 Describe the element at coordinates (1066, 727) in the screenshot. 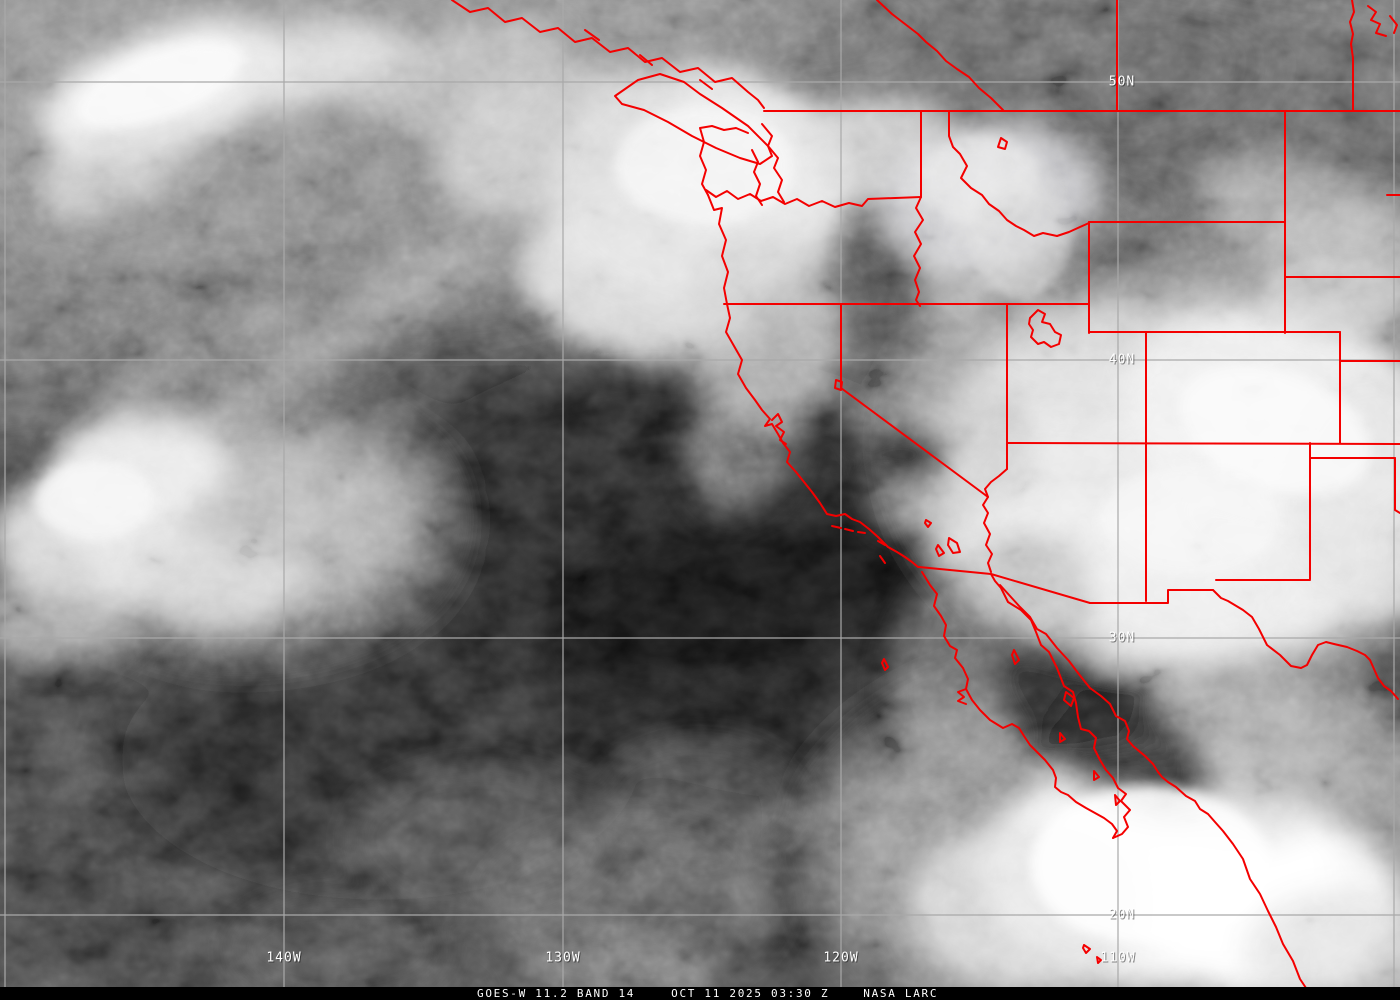

I see `gulf-islands` at that location.